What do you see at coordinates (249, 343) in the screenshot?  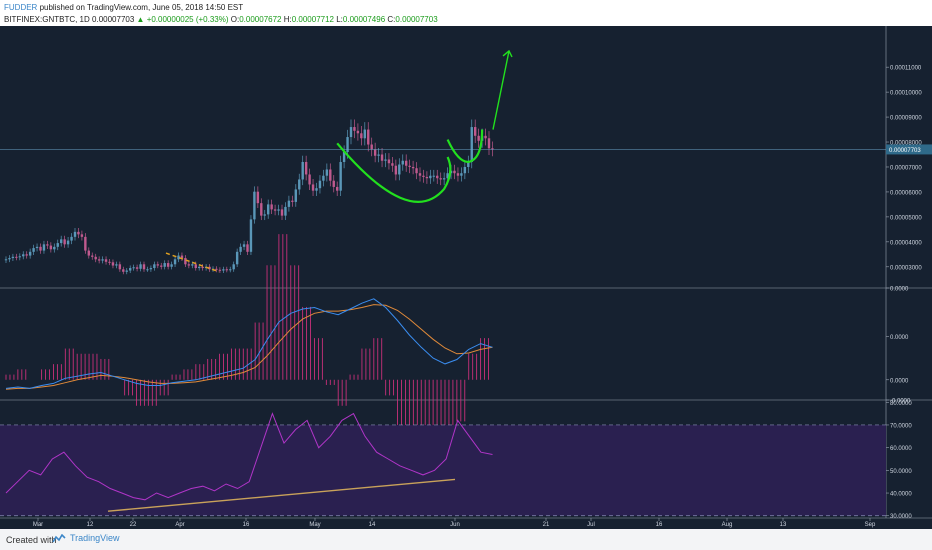 I see `macd-line` at bounding box center [249, 343].